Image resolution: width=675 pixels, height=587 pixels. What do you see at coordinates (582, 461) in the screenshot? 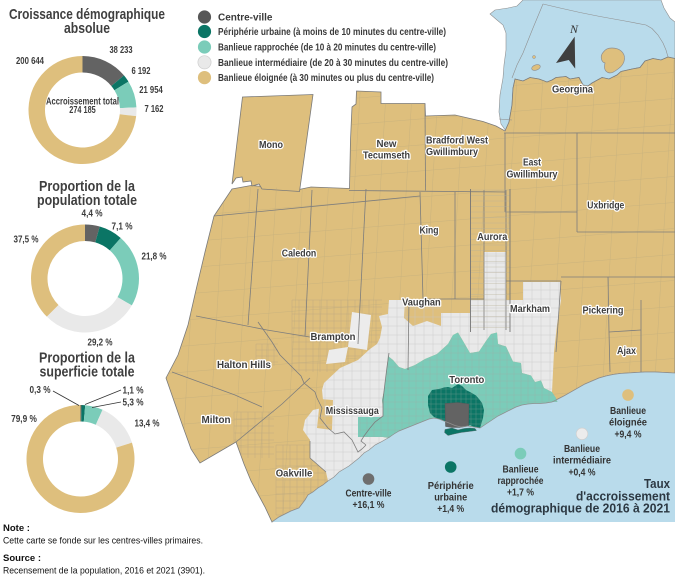
I see `svg-text: intermédiaire` at bounding box center [582, 461].